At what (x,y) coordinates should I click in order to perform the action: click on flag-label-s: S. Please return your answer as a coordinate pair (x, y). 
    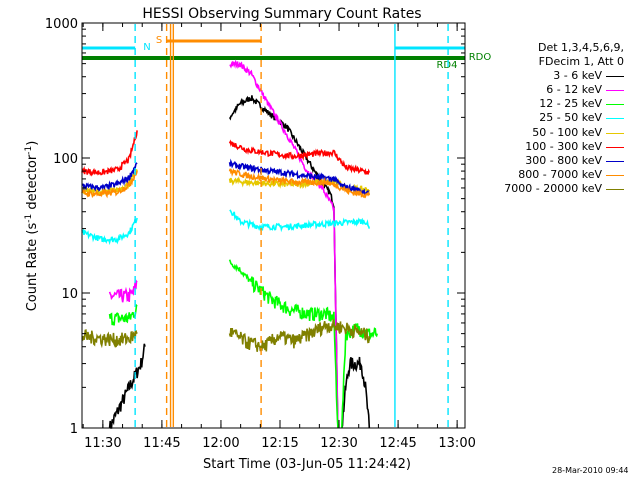
    Looking at the image, I should click on (159, 40).